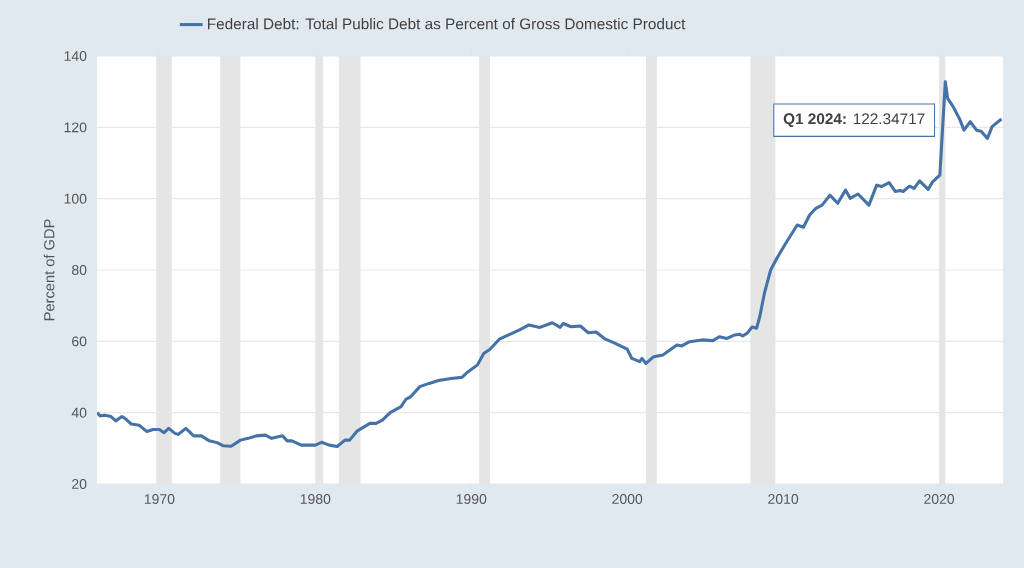 Image resolution: width=1024 pixels, height=568 pixels. What do you see at coordinates (939, 499) in the screenshot?
I see `x-tick-label: 2020` at bounding box center [939, 499].